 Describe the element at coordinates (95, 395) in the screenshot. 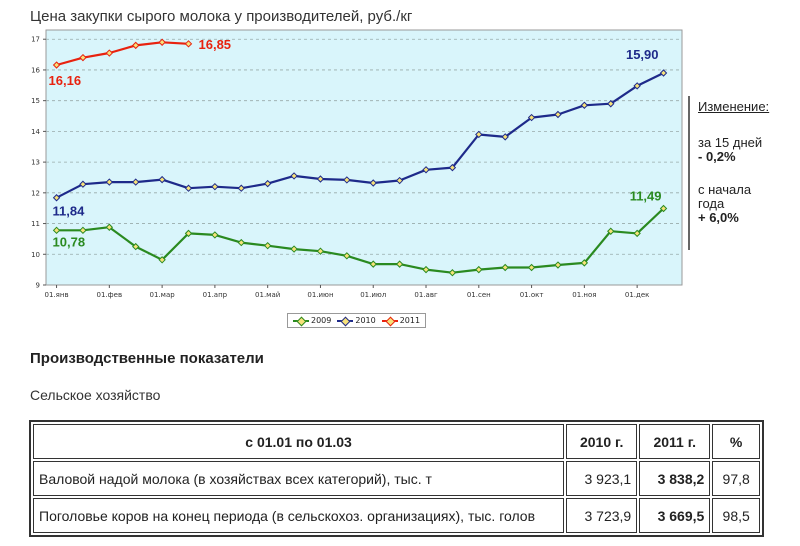

I see `subsection-title: Сельское хозяйство` at that location.